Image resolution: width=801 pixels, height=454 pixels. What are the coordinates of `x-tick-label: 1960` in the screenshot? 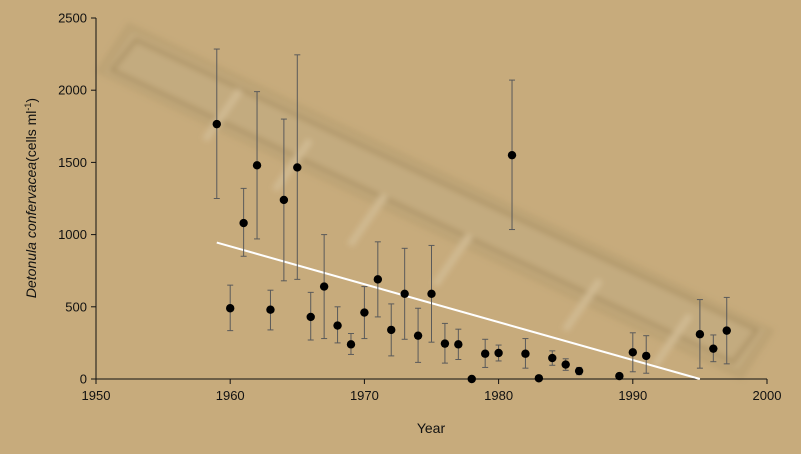 It's located at (230, 395).